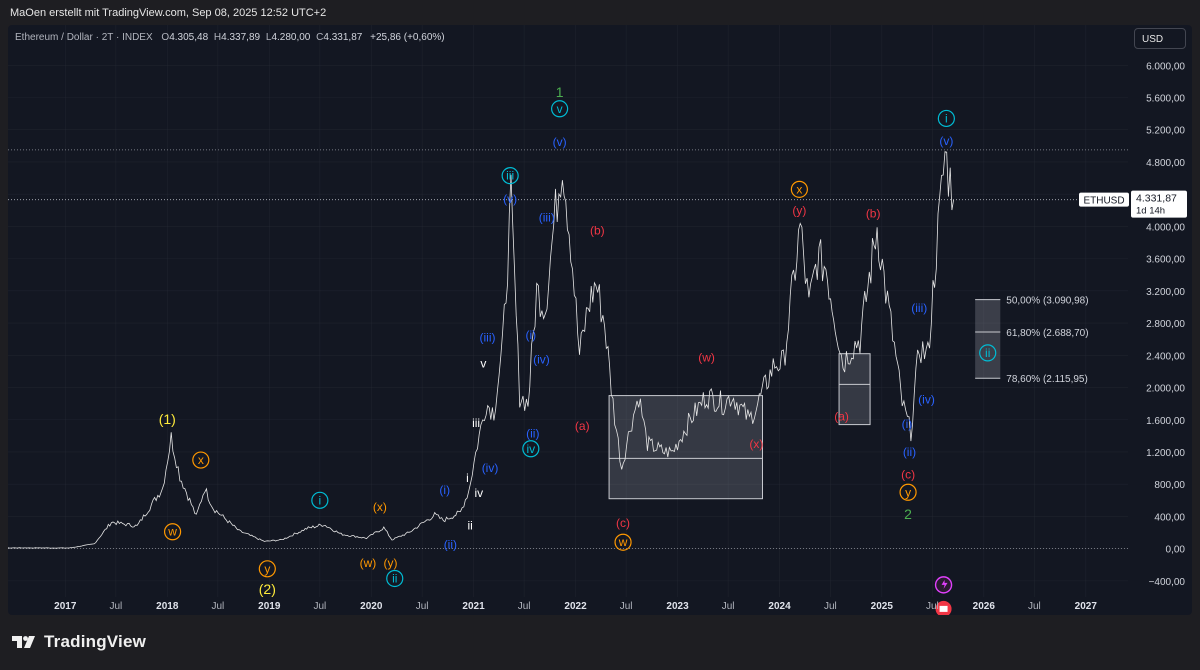  Describe the element at coordinates (1169, 517) in the screenshot. I see `price-axis-tick-label: 400,00` at that location.